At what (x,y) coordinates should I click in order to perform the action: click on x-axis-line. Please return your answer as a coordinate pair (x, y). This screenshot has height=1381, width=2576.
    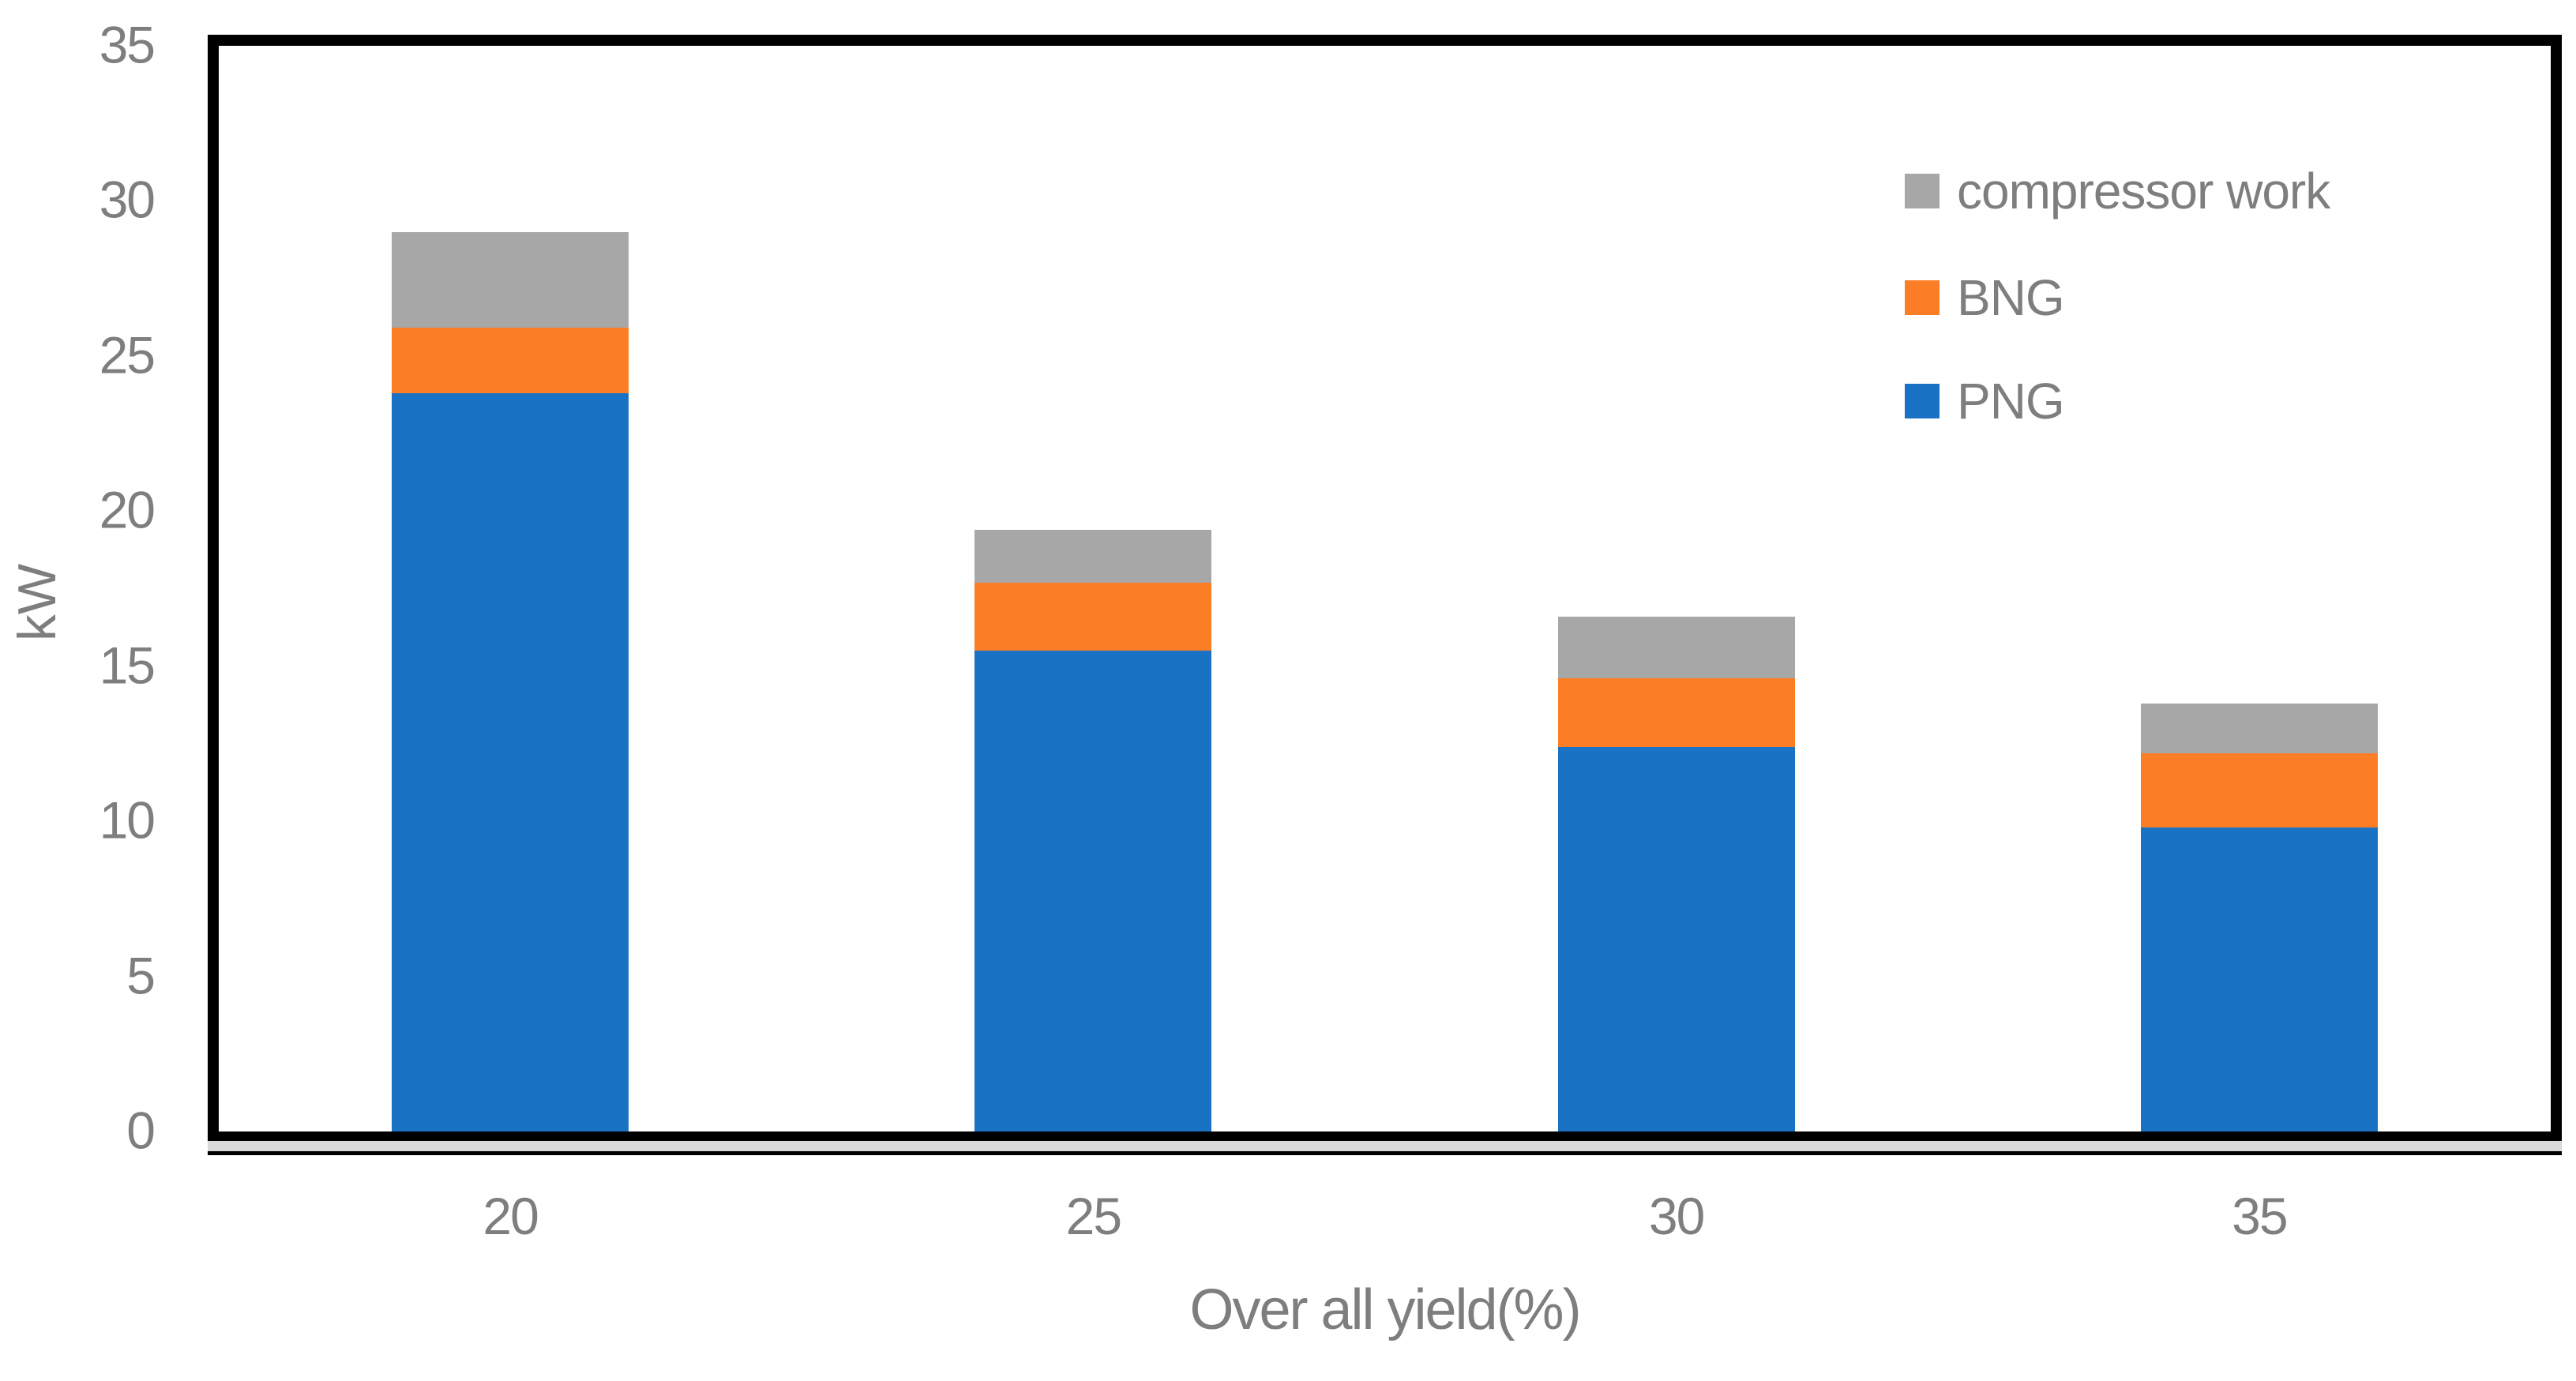
    Looking at the image, I should click on (1385, 1136).